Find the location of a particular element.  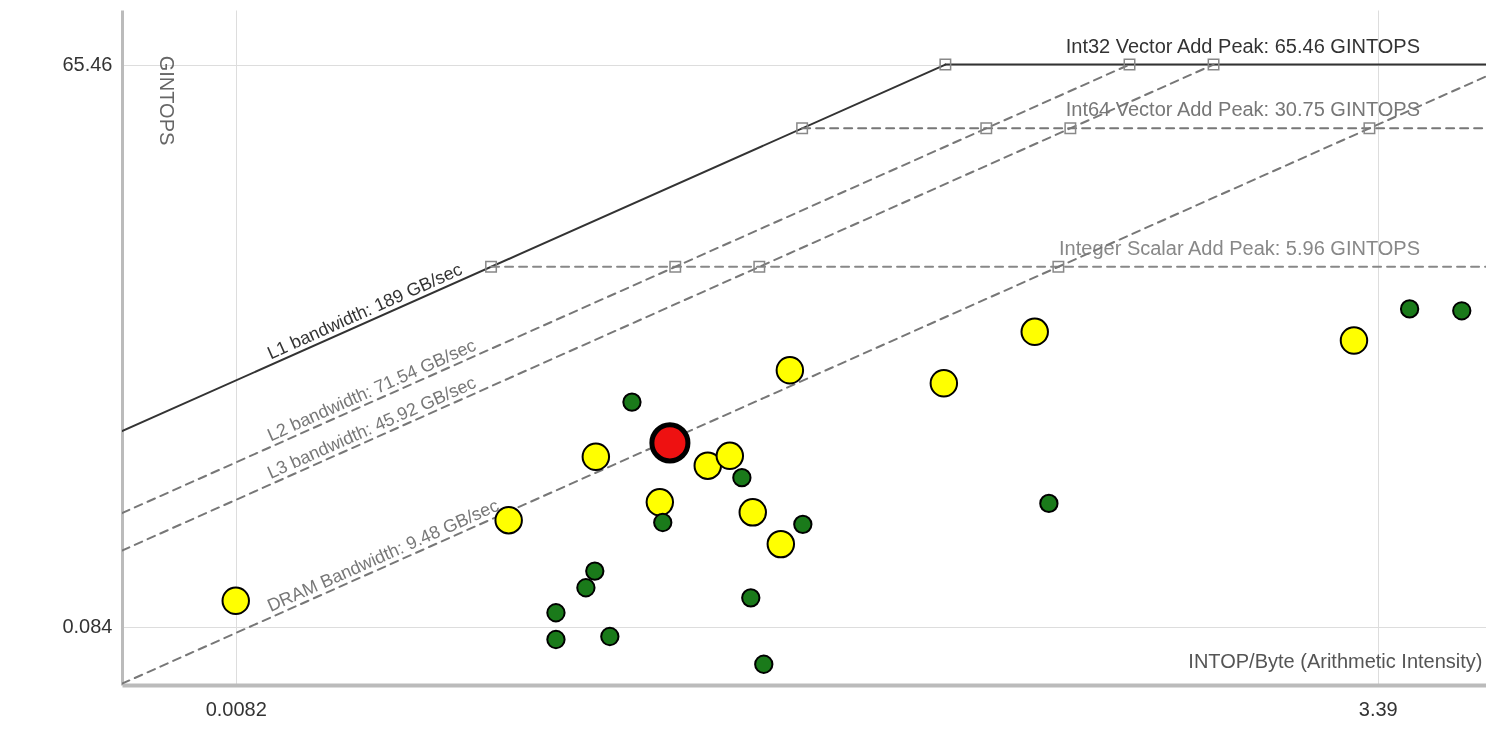

x-tick-label: 0.0082 is located at coordinates (236, 708).